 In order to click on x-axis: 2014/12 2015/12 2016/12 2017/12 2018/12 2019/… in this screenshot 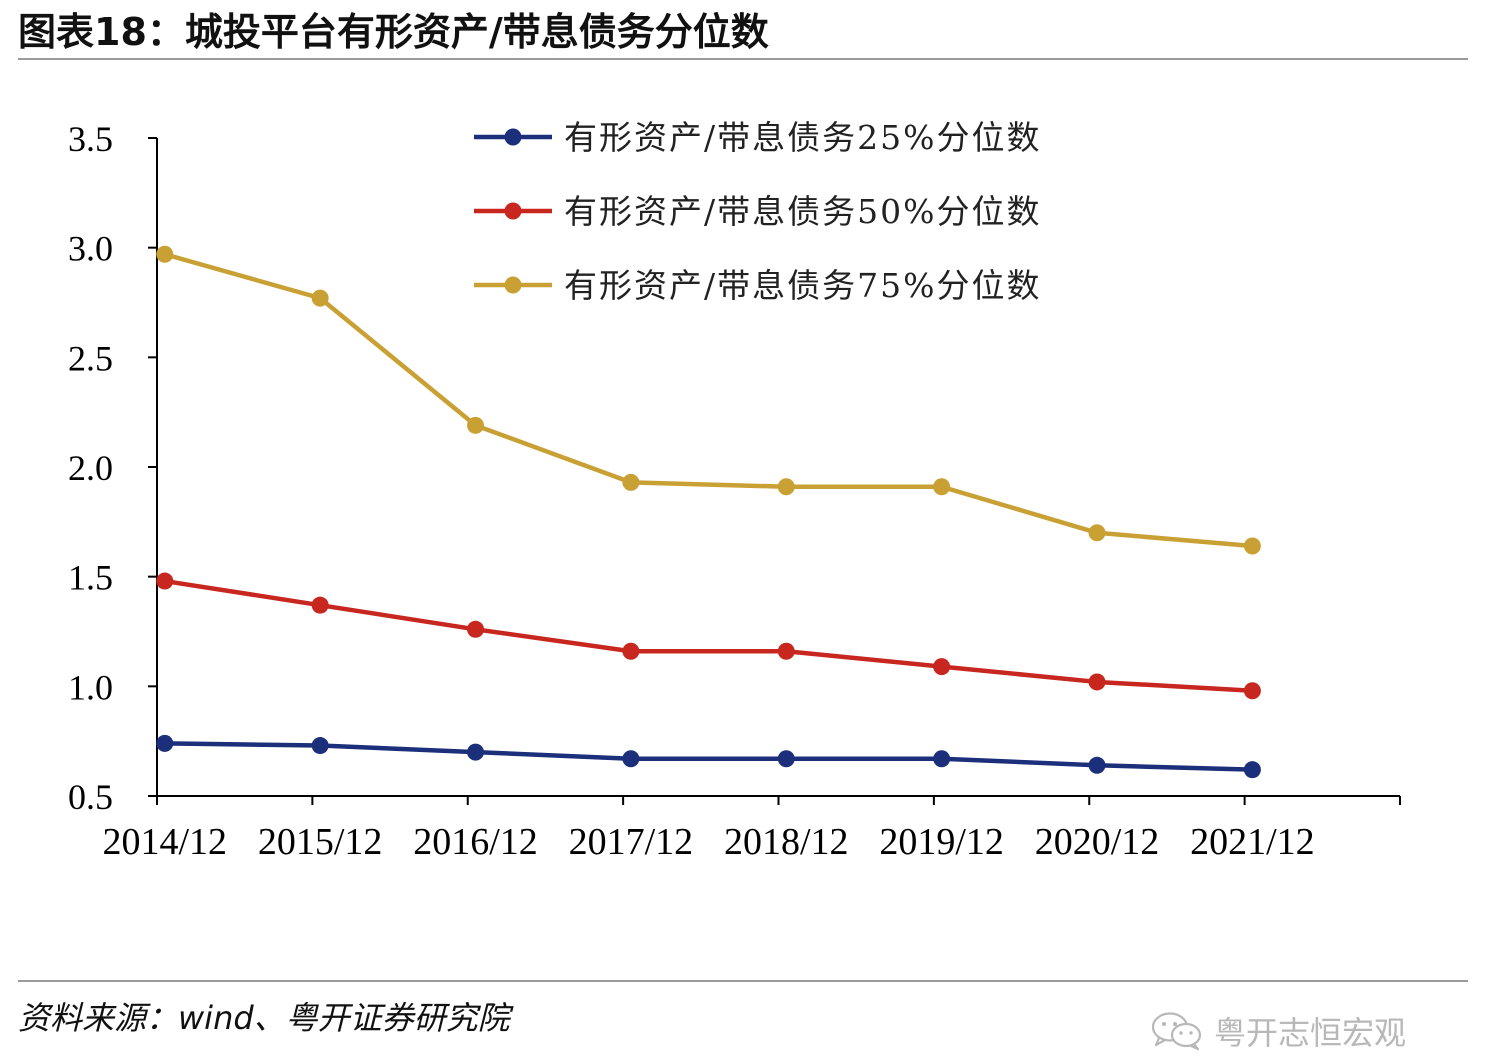, I will do `click(751, 829)`.